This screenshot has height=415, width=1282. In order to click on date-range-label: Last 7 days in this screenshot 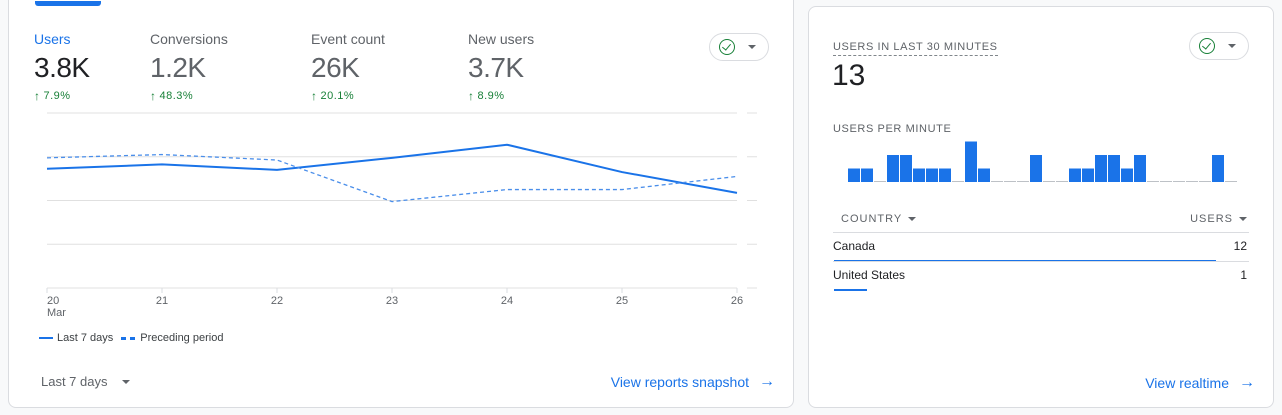, I will do `click(74, 381)`.